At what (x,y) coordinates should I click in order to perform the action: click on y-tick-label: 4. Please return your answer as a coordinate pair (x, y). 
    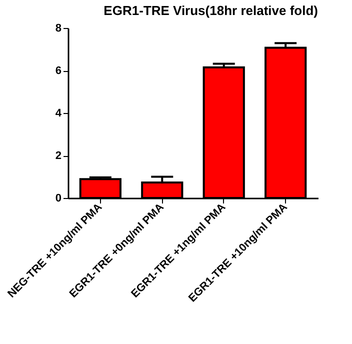
    Looking at the image, I should click on (58, 114).